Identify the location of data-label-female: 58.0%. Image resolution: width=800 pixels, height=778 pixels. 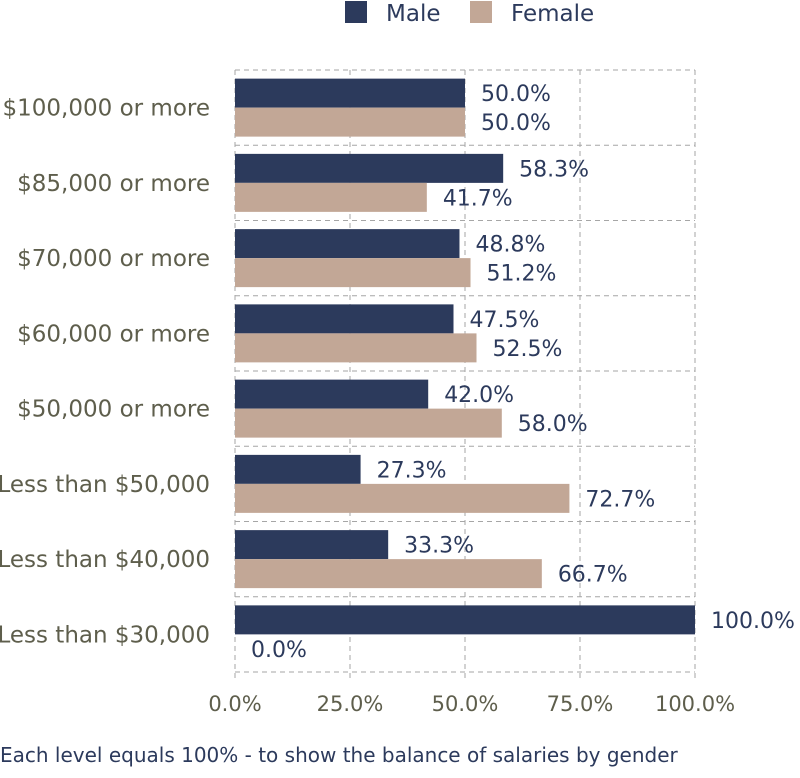
(553, 424).